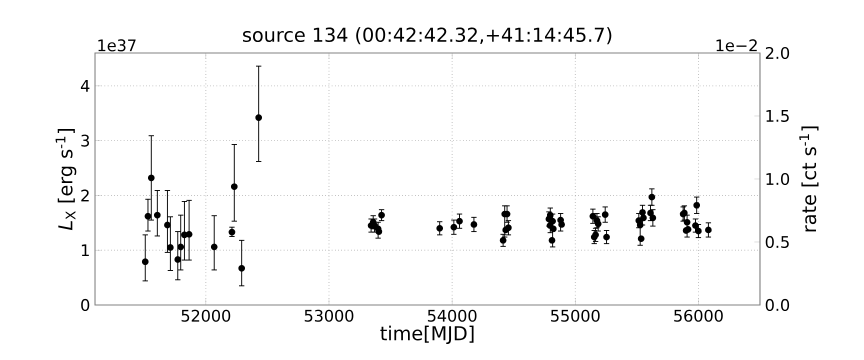  I want to click on y-axis-title: L$_{X}$ [erg s$^{-1}$], so click(66, 179).